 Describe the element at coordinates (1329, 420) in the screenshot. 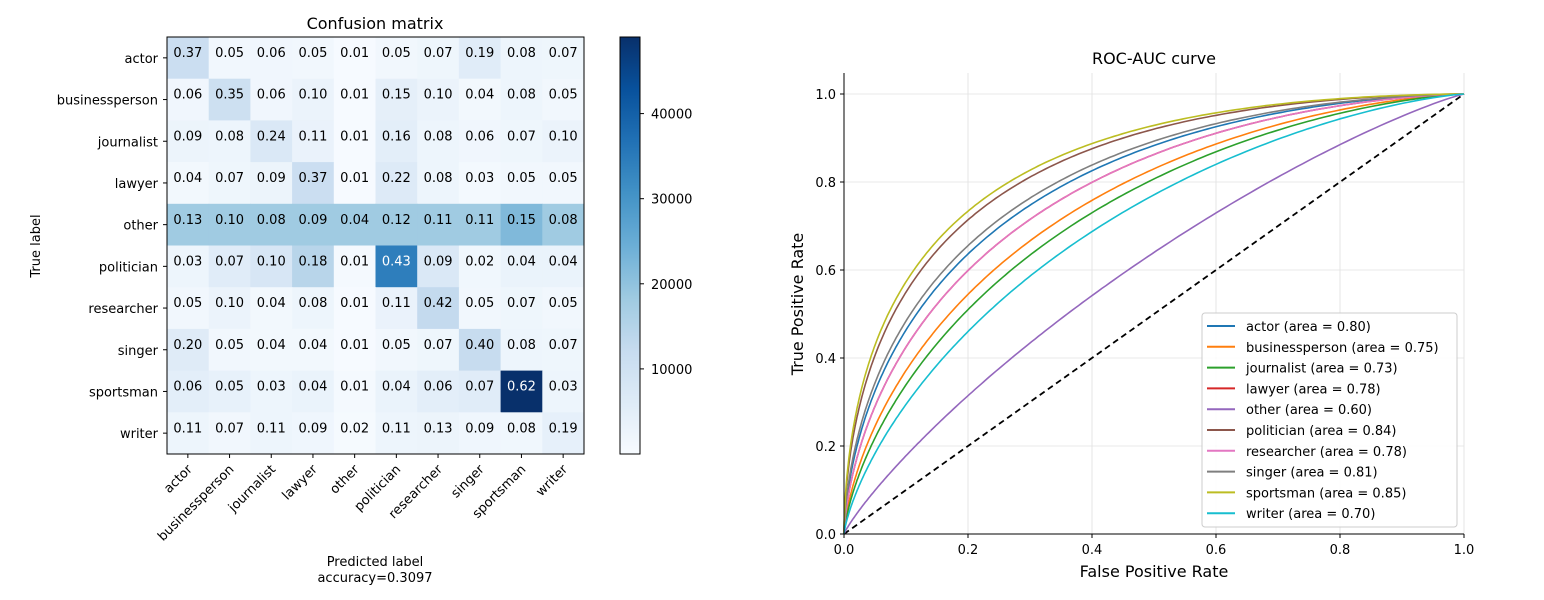

I see `roc-legend-box` at that location.